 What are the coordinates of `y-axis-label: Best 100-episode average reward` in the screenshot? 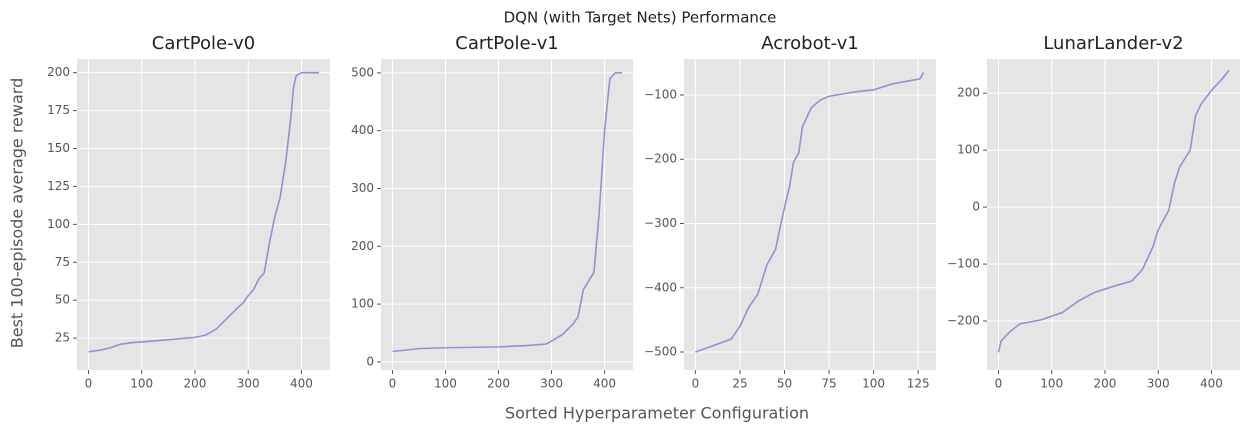 It's located at (17, 213).